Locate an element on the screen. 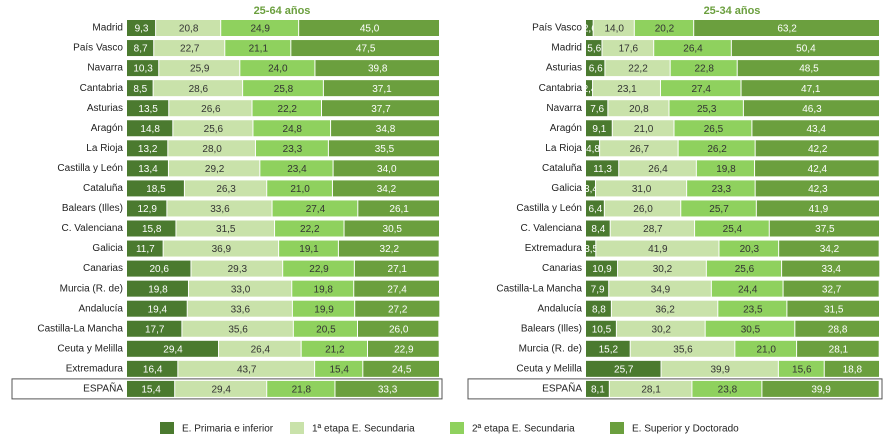  value-label: 20,6 is located at coordinates (160, 269).